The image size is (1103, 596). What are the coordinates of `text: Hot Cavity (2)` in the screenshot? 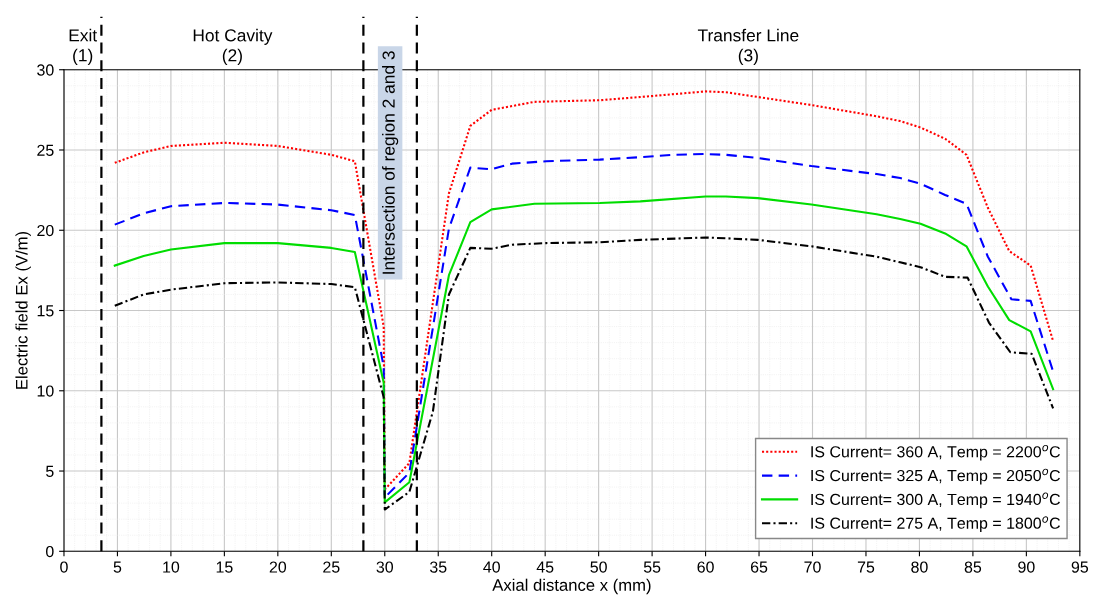 It's located at (233, 46).